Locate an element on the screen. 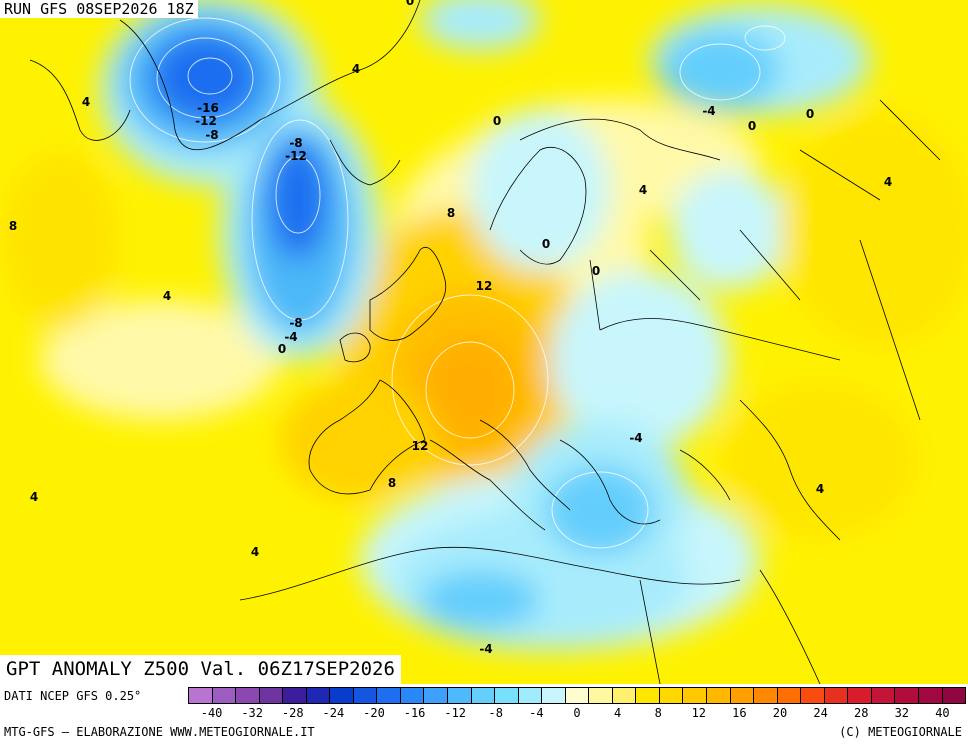  legend-tick-label: 0 is located at coordinates (577, 713).